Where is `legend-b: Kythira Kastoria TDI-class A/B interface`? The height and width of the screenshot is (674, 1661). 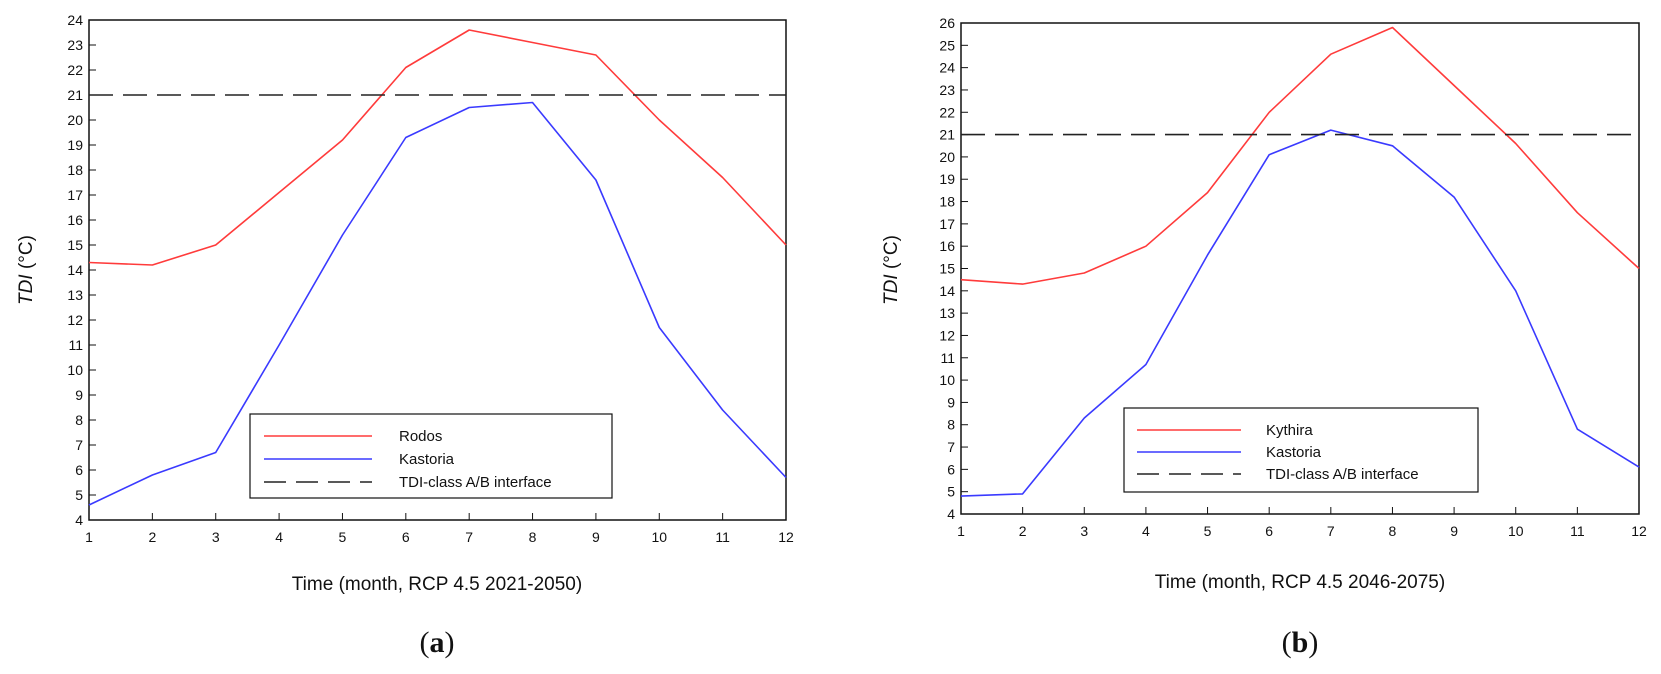
legend-b: Kythira Kastoria TDI-class A/B interface is located at coordinates (1301, 450).